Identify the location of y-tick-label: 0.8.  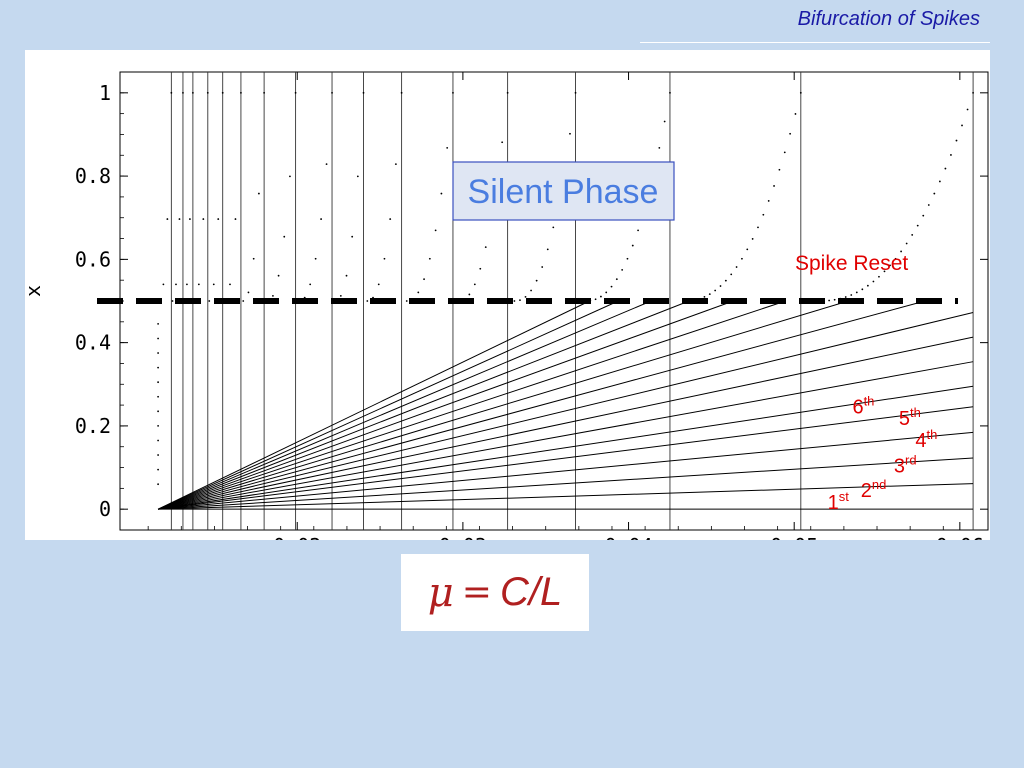
(93, 176).